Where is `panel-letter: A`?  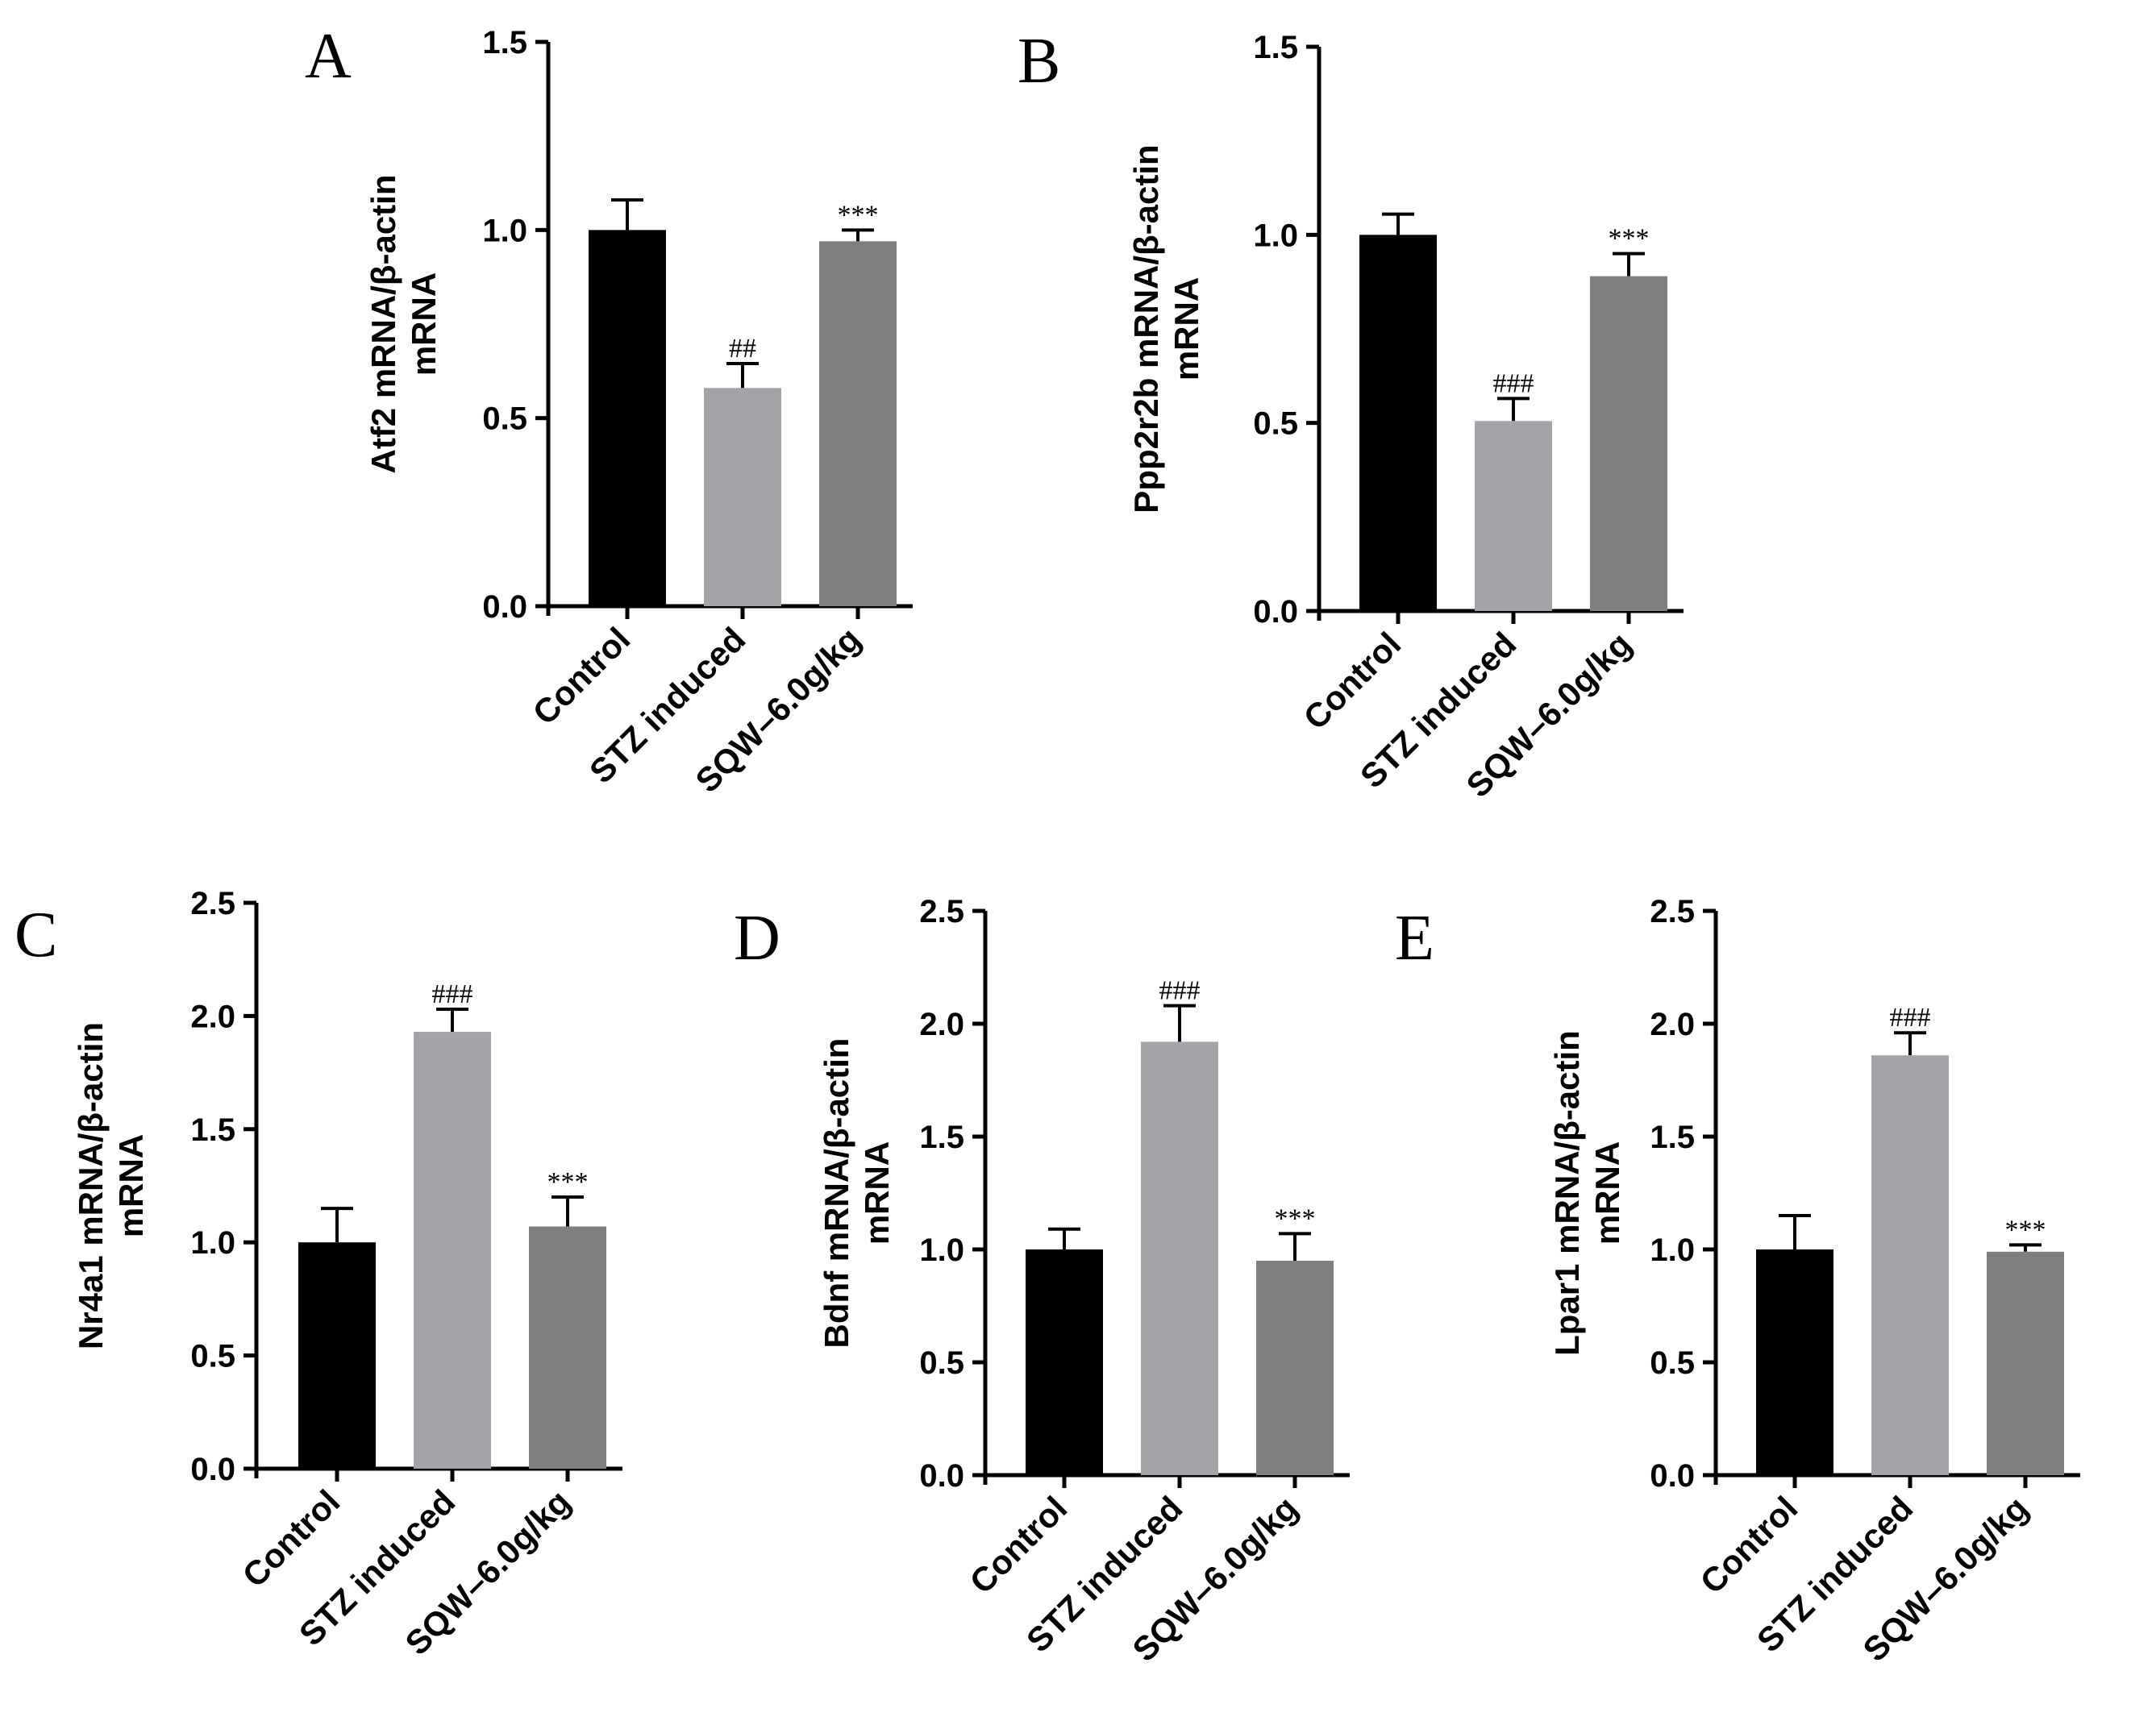 panel-letter: A is located at coordinates (328, 56).